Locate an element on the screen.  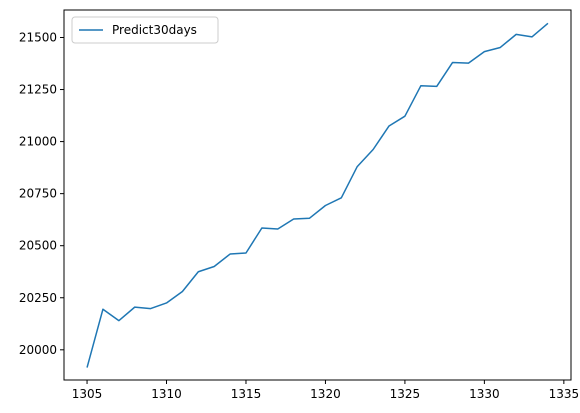
x-tick-label: 1330 is located at coordinates (484, 394).